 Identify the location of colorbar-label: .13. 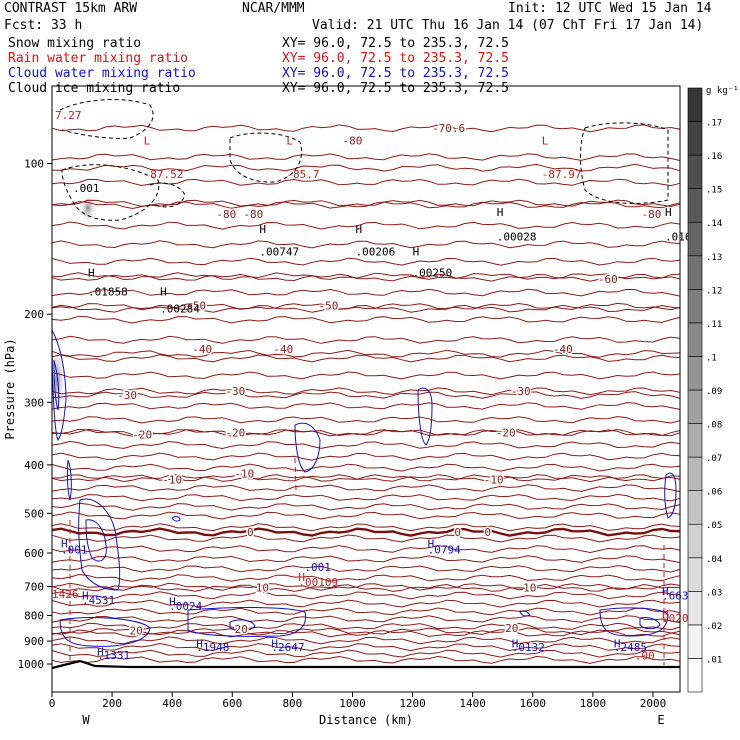
(714, 258).